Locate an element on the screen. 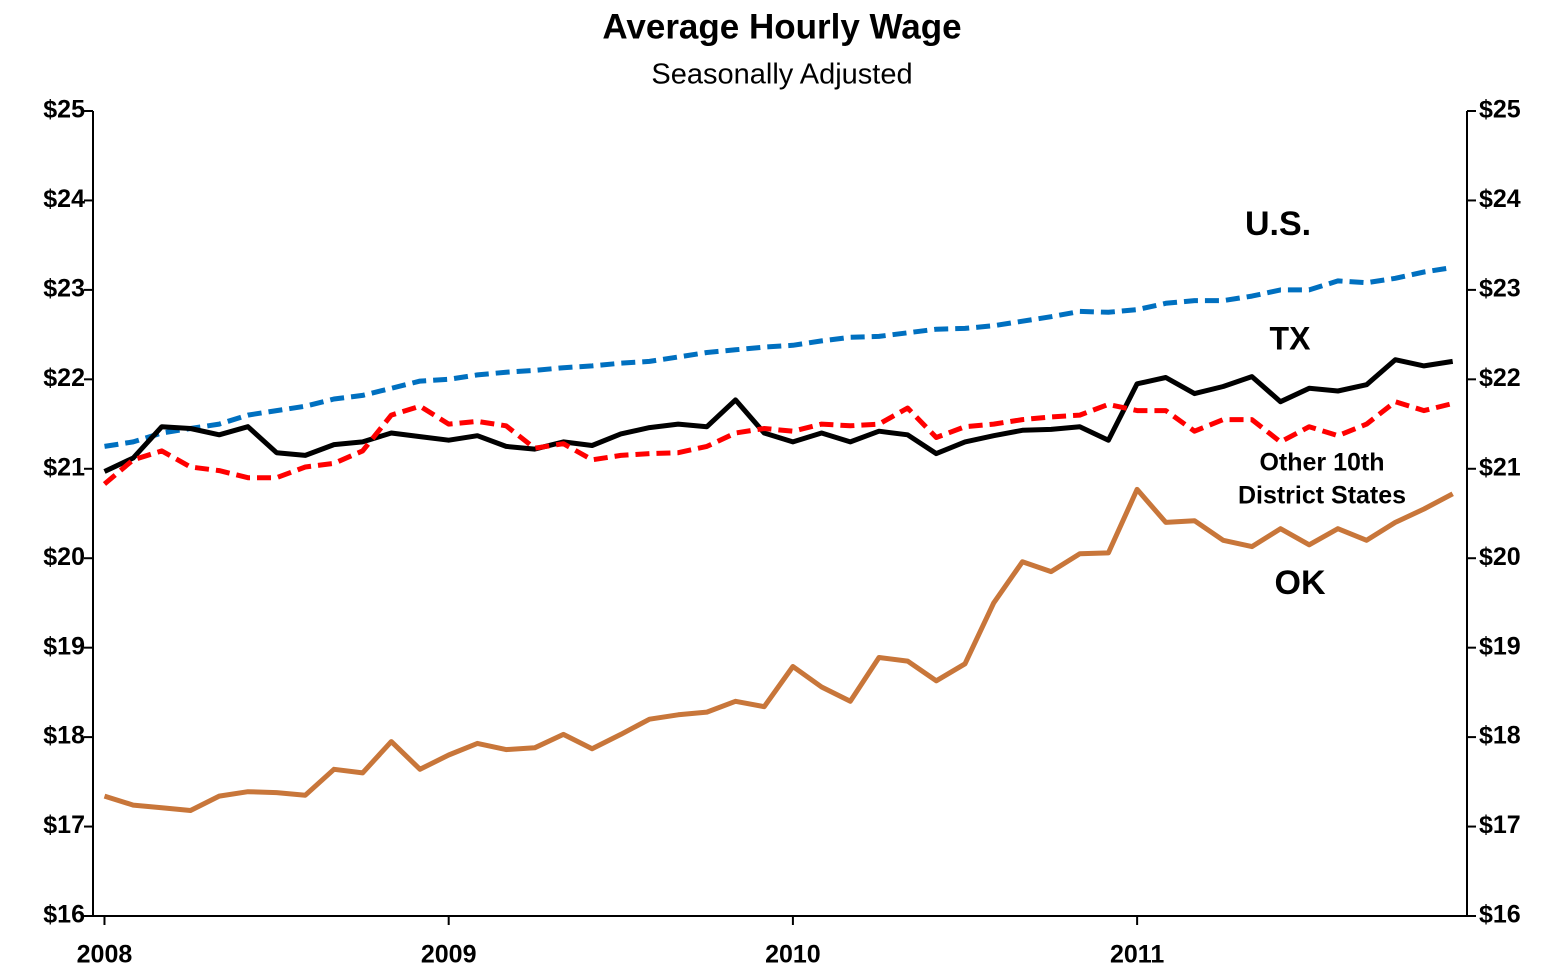 The width and height of the screenshot is (1552, 971). series-annotation: TX is located at coordinates (1291, 338).